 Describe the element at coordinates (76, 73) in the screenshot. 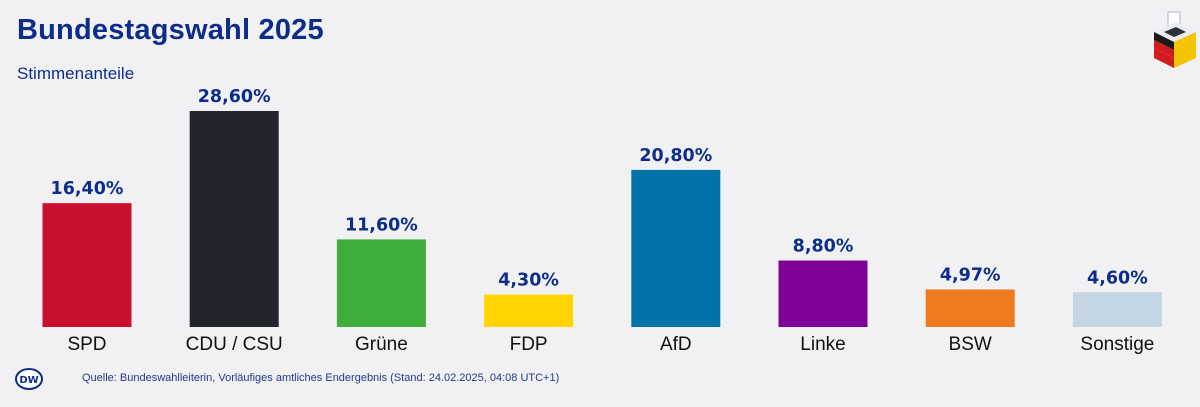

I see `chart-subtitle: Stimmenanteile` at that location.